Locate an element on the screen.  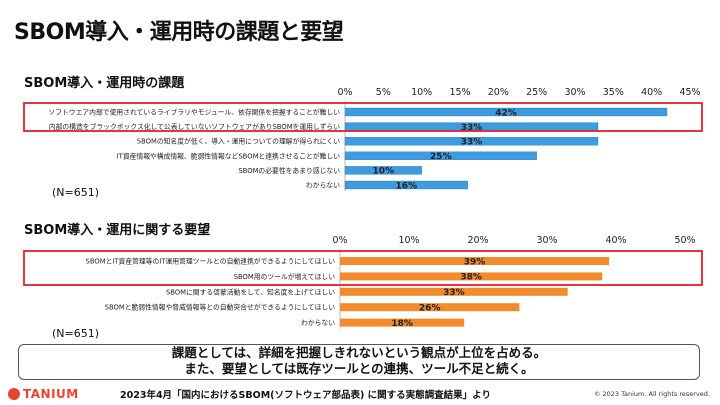
chart2-category-label: SBOMに関する啓蒙活動をして、知名度を上げてほしい is located at coordinates (250, 291).